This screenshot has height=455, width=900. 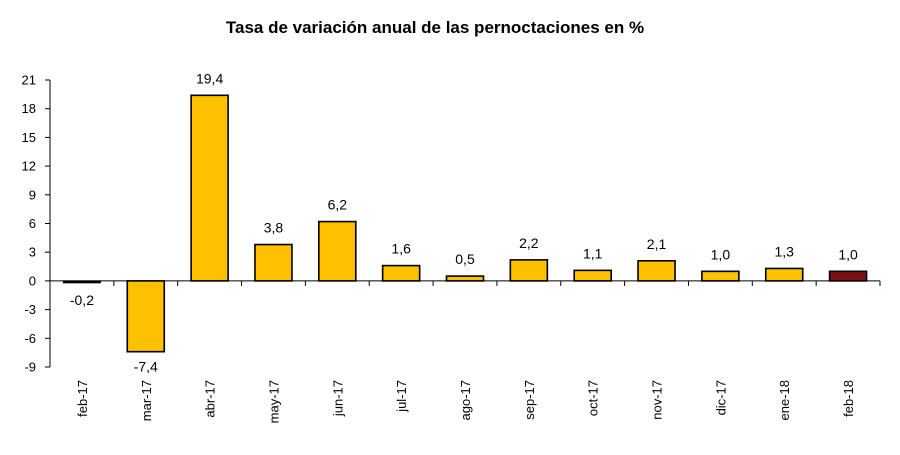 What do you see at coordinates (30, 309) in the screenshot?
I see `y-tick-label: -3` at bounding box center [30, 309].